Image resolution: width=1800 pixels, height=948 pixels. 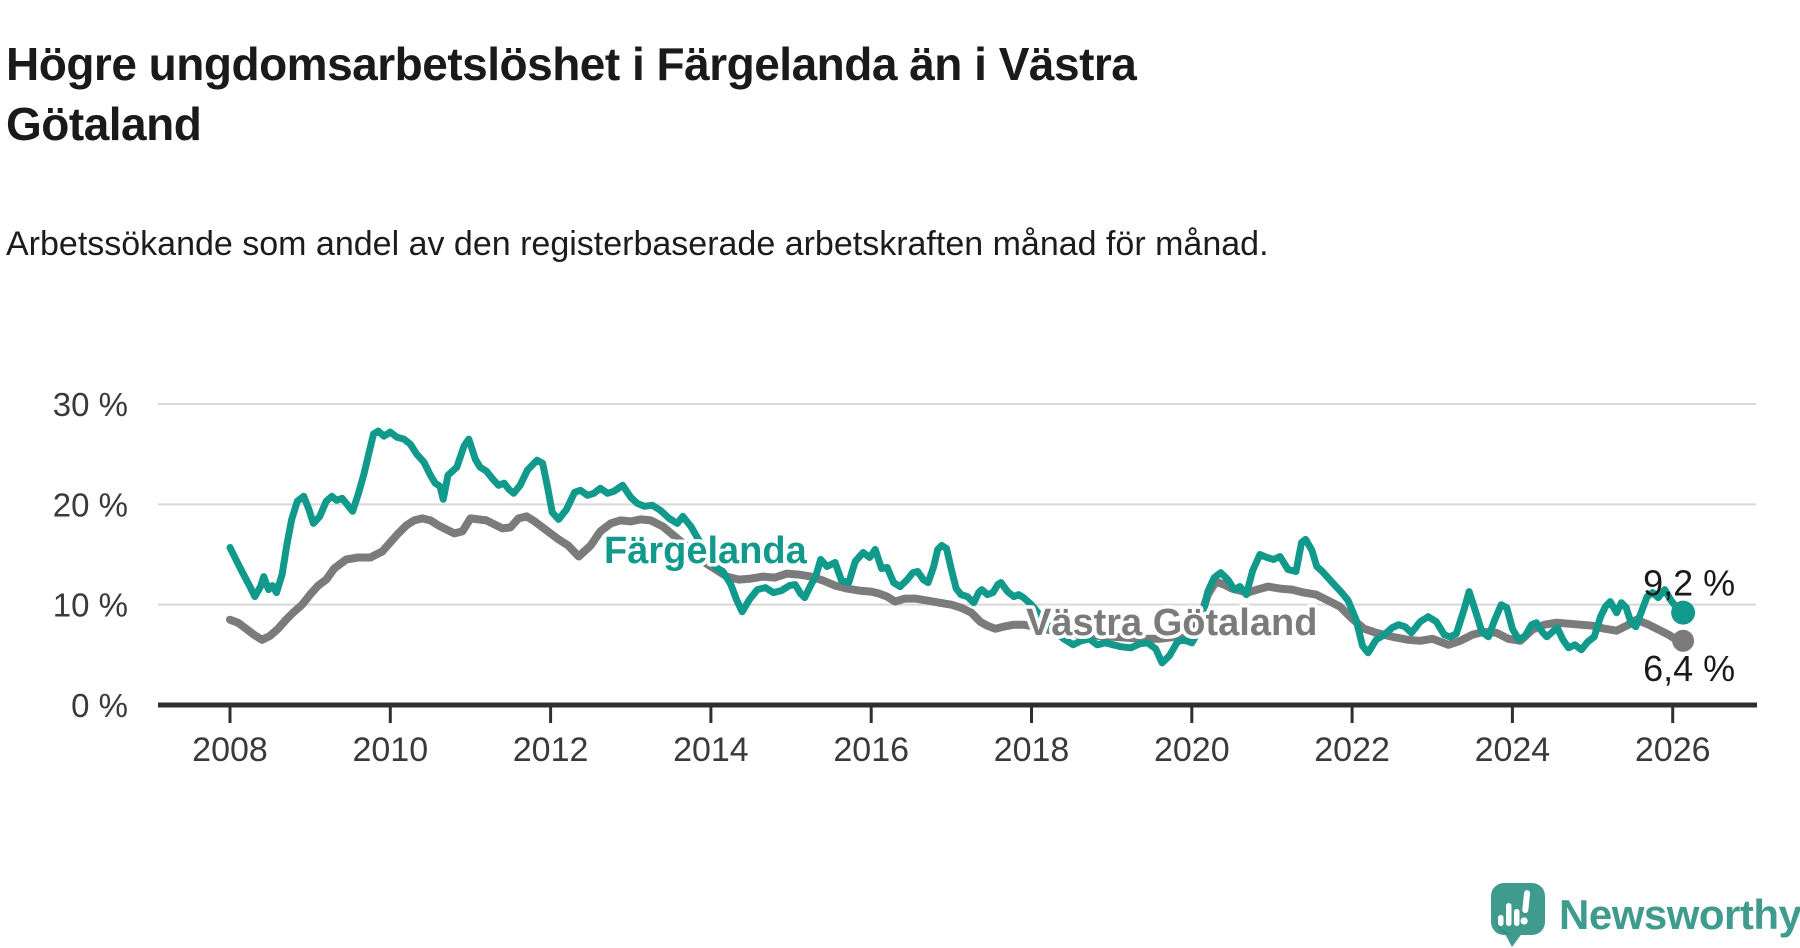 I want to click on y-axis-label-0: 0 %, so click(x=99, y=705).